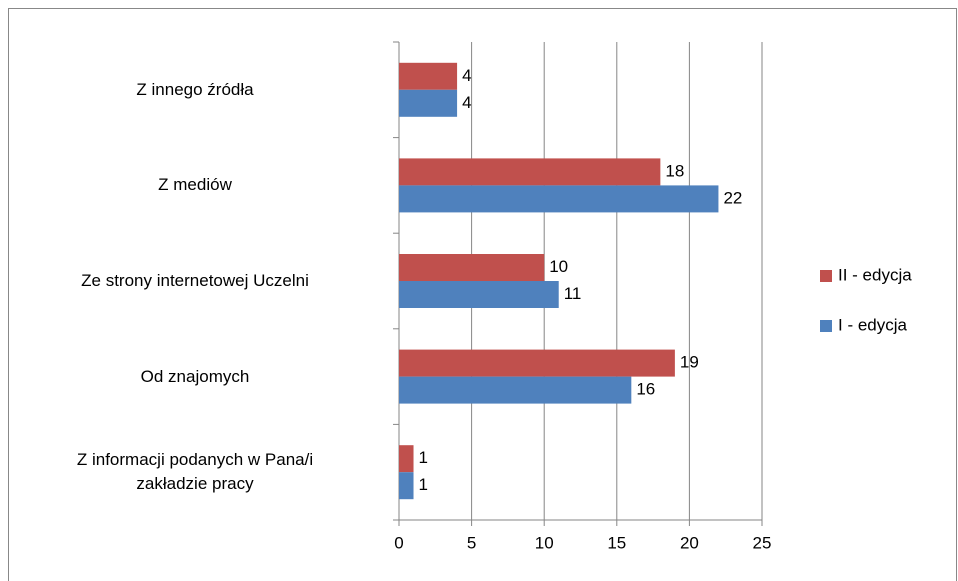 The height and width of the screenshot is (581, 958). Describe the element at coordinates (689, 362) in the screenshot. I see `value-label: 19` at that location.